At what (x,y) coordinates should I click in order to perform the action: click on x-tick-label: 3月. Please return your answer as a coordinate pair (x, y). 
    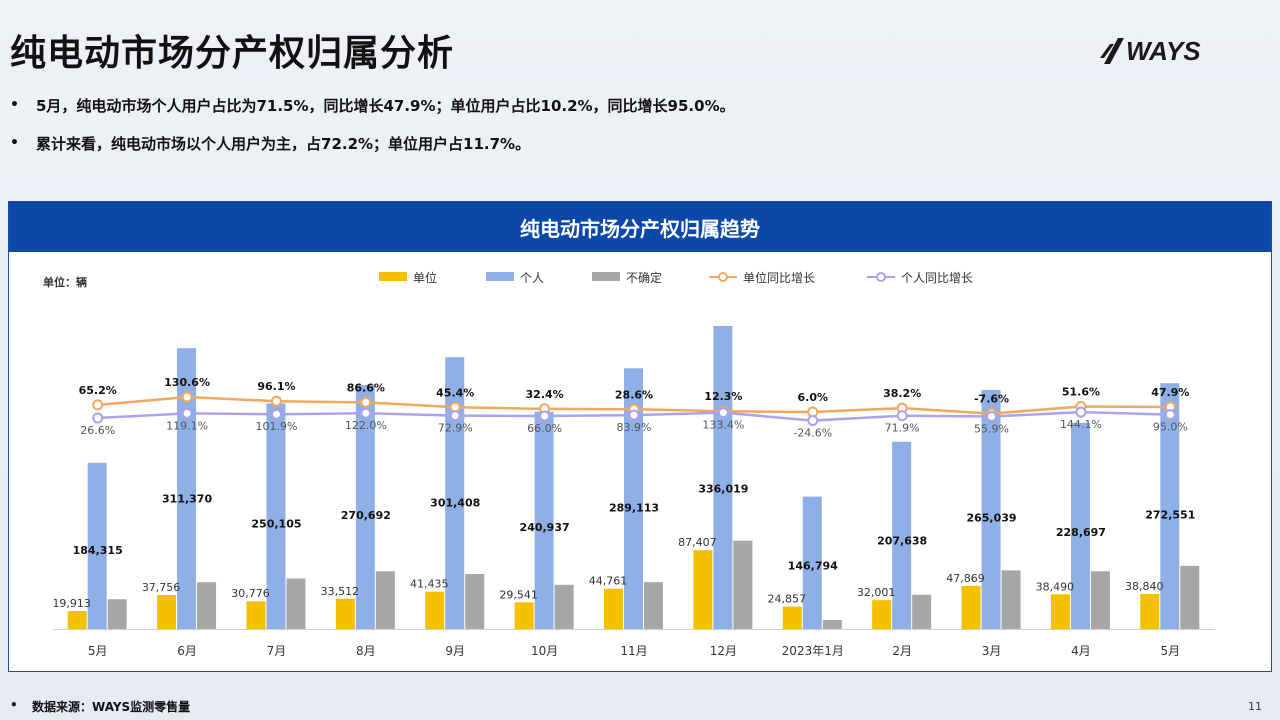
    Looking at the image, I should click on (992, 651).